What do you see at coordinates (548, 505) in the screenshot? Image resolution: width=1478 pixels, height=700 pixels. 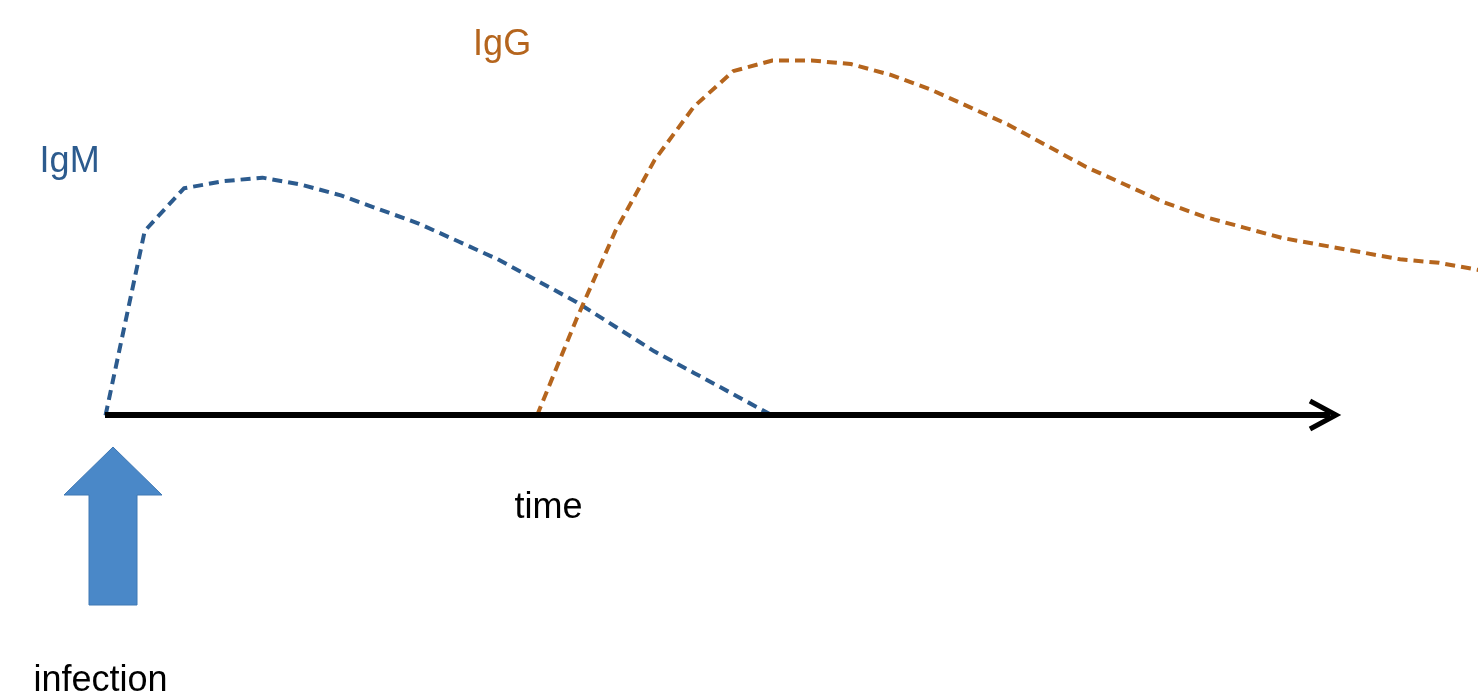 I see `x-axis-title: time` at bounding box center [548, 505].